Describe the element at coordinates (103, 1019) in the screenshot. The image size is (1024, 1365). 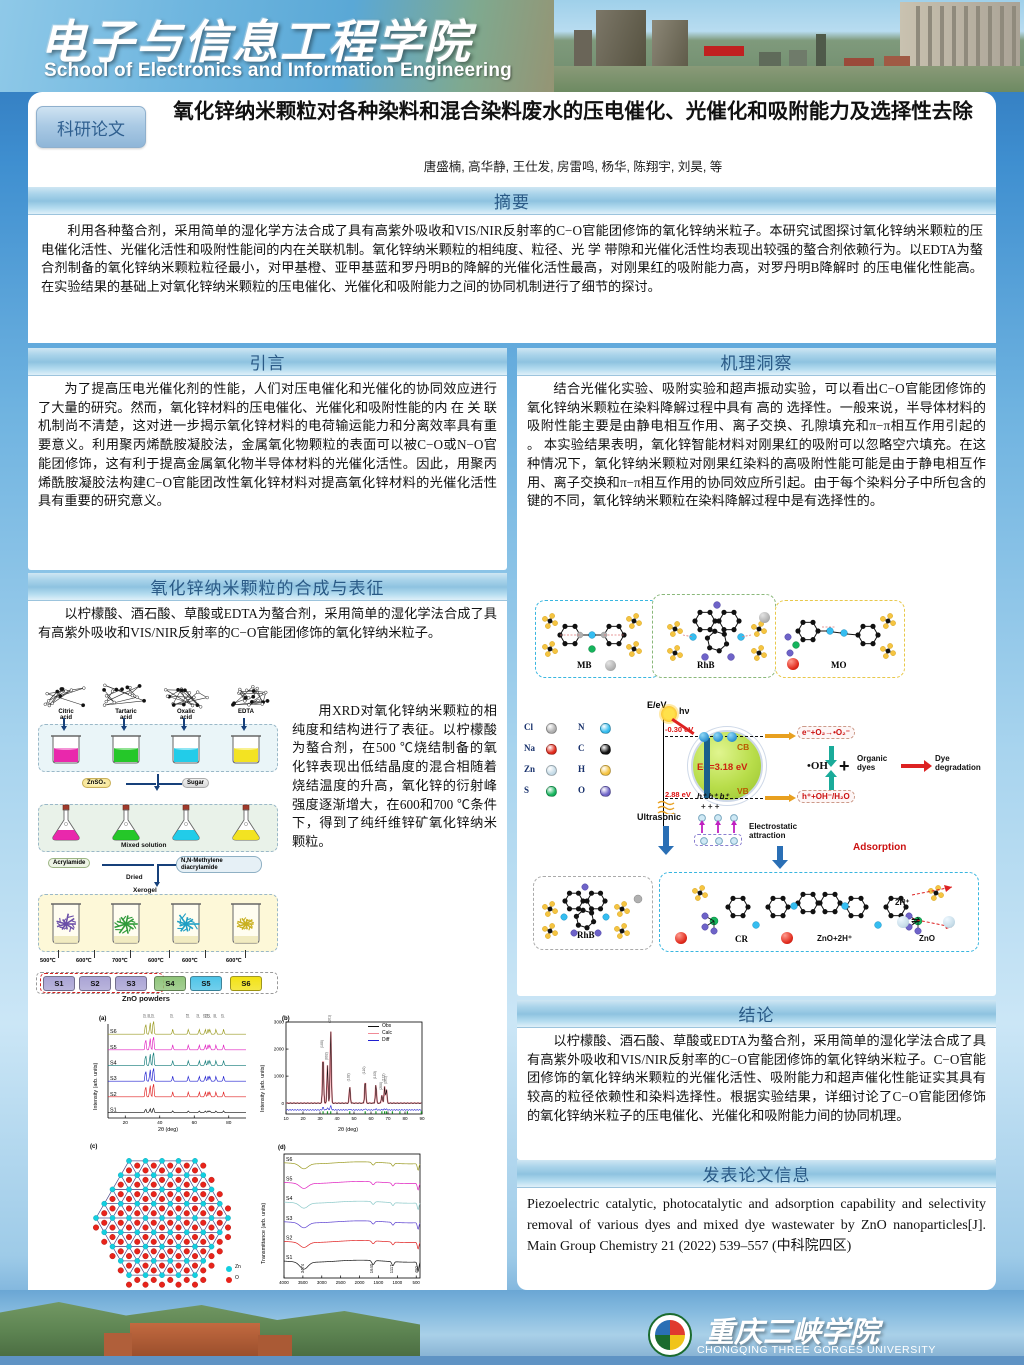
I see `chart-a-panel-label: (a)` at that location.